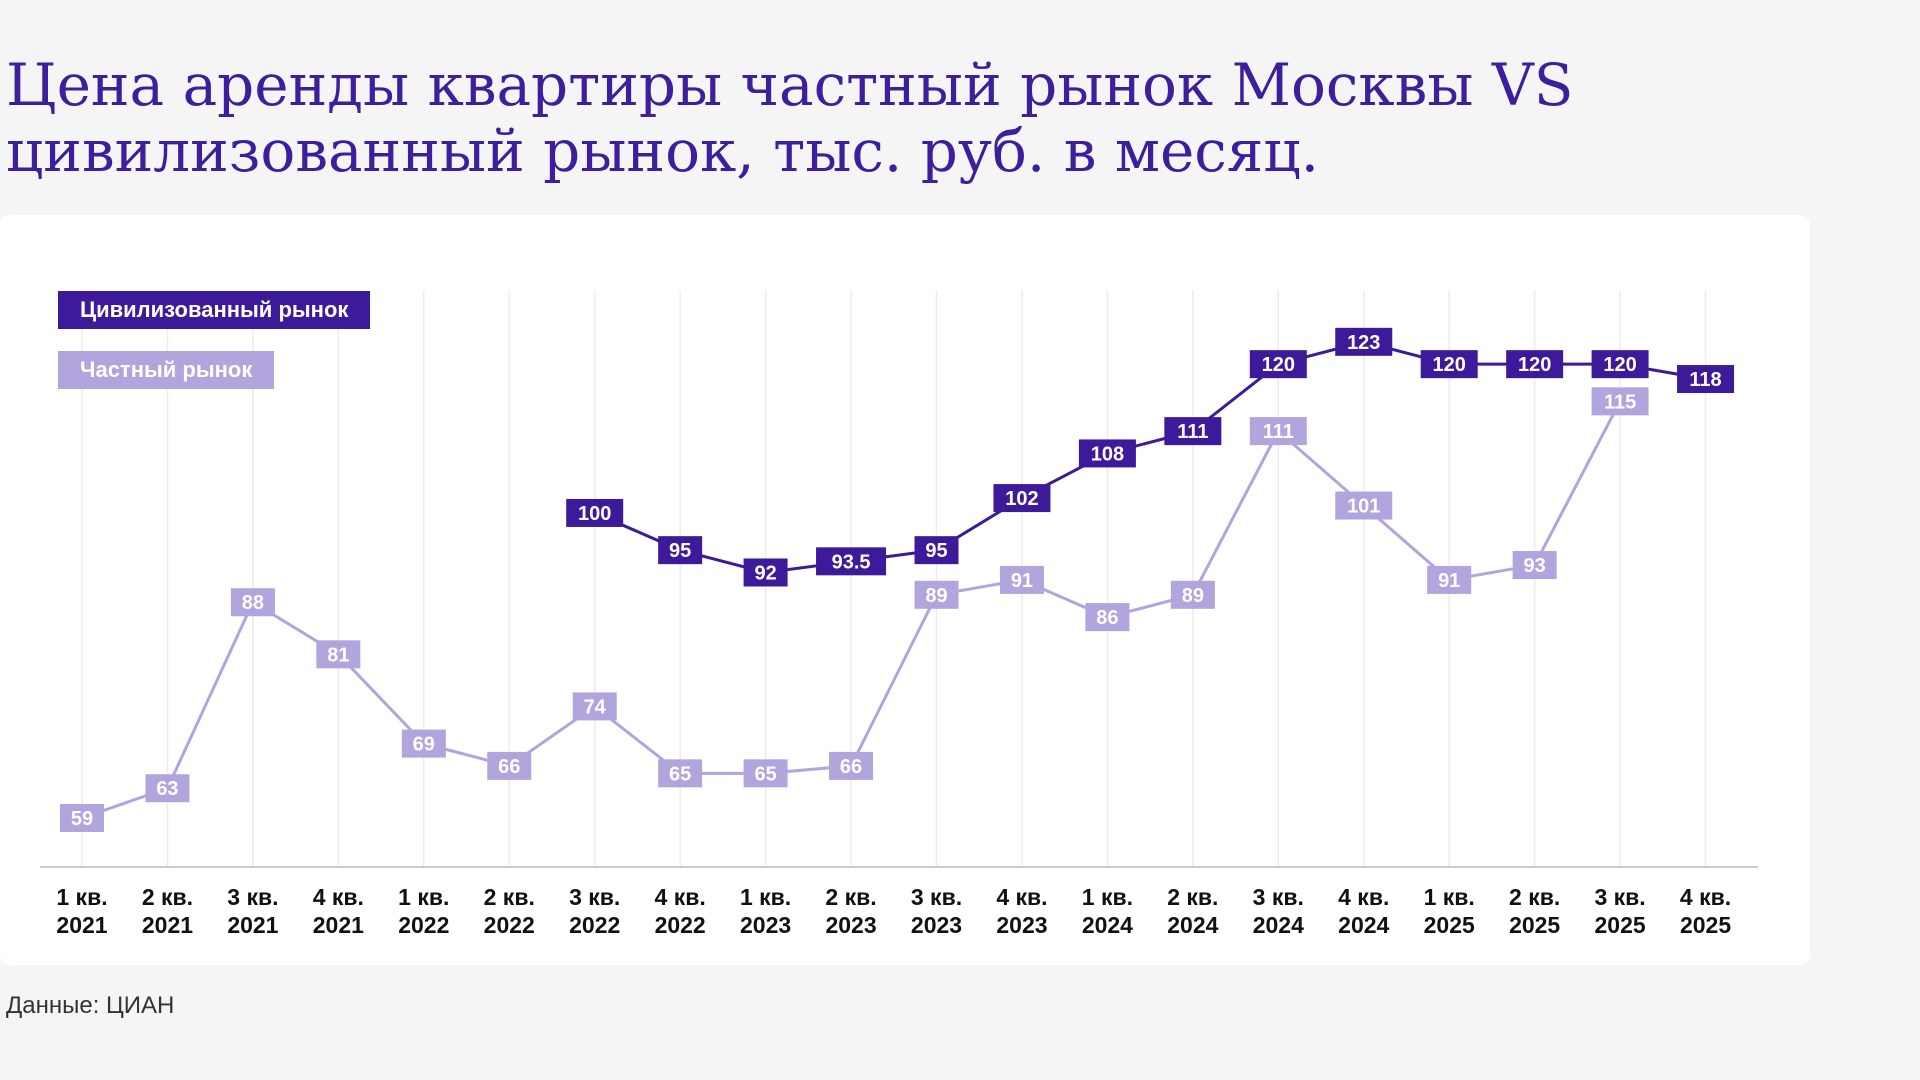 This screenshot has width=1920, height=1080. I want to click on data-label-private: 69, so click(424, 745).